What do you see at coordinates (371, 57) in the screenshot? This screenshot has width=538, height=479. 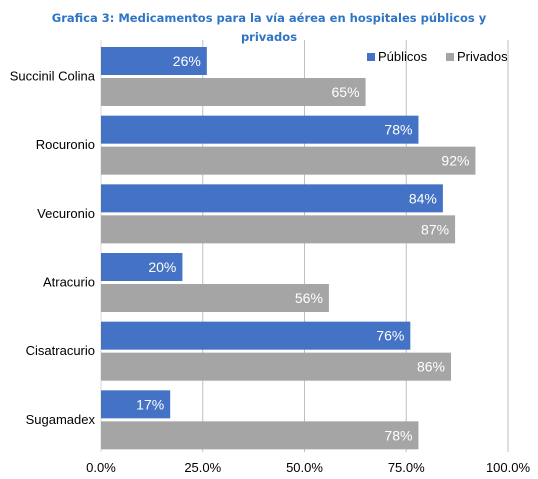 I see `legend-swatch-publicos` at bounding box center [371, 57].